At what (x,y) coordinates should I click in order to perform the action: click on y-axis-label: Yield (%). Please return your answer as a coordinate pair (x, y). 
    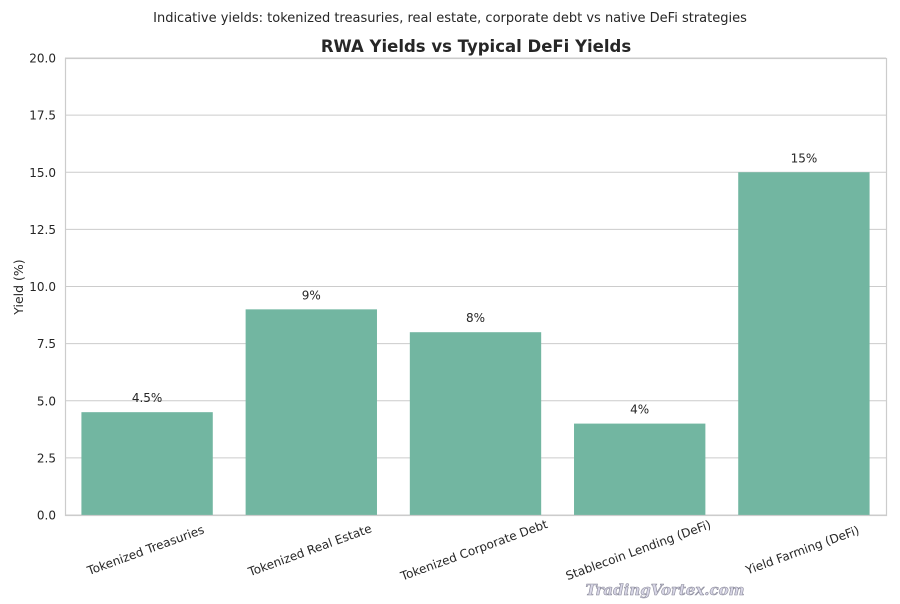
    Looking at the image, I should click on (18, 287).